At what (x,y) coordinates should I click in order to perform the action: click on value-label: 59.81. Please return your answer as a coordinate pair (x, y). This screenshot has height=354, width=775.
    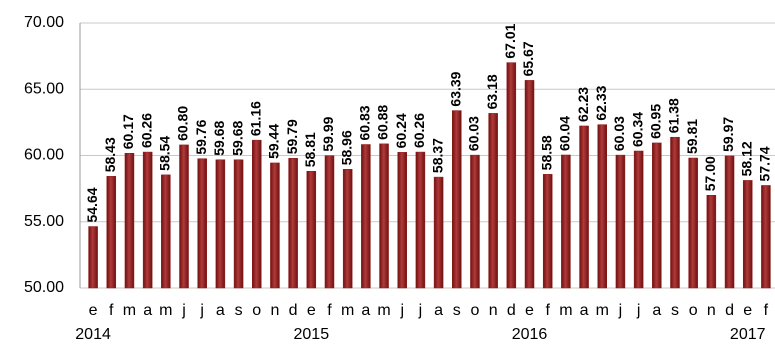
    Looking at the image, I should click on (692, 136).